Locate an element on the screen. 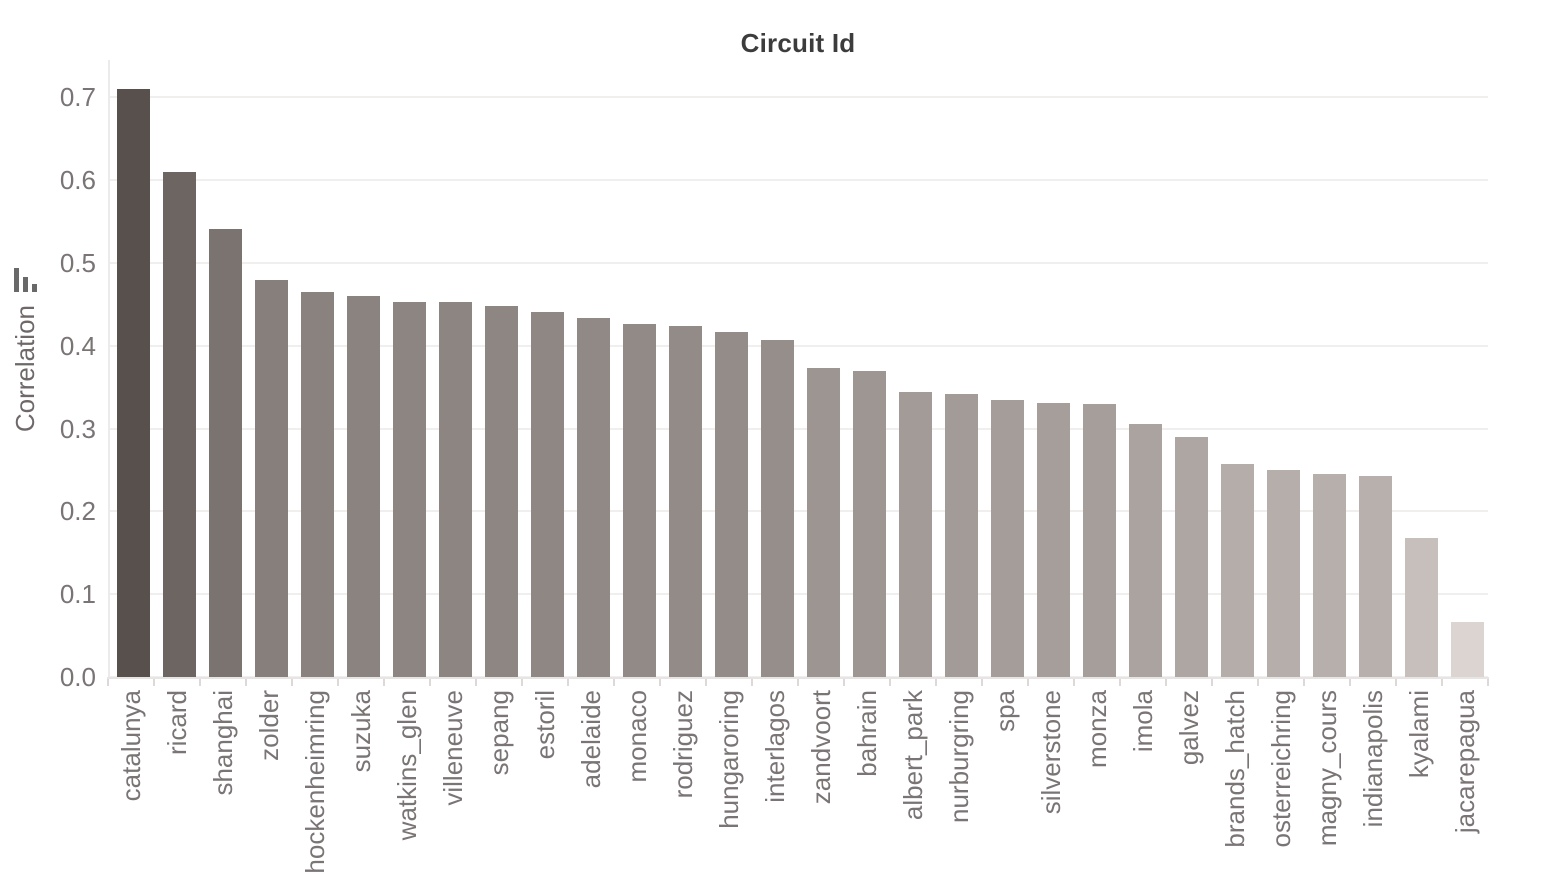 The height and width of the screenshot is (894, 1554). bar-sepang is located at coordinates (501, 491).